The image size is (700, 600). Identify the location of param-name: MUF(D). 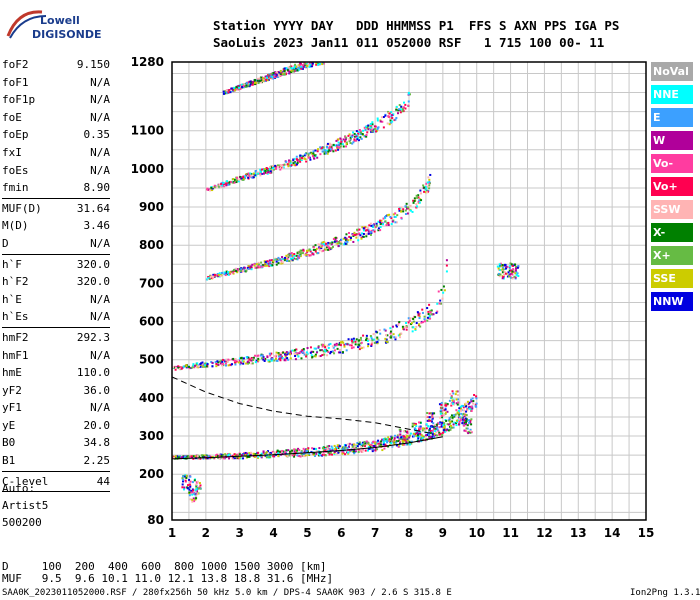
(22, 208).